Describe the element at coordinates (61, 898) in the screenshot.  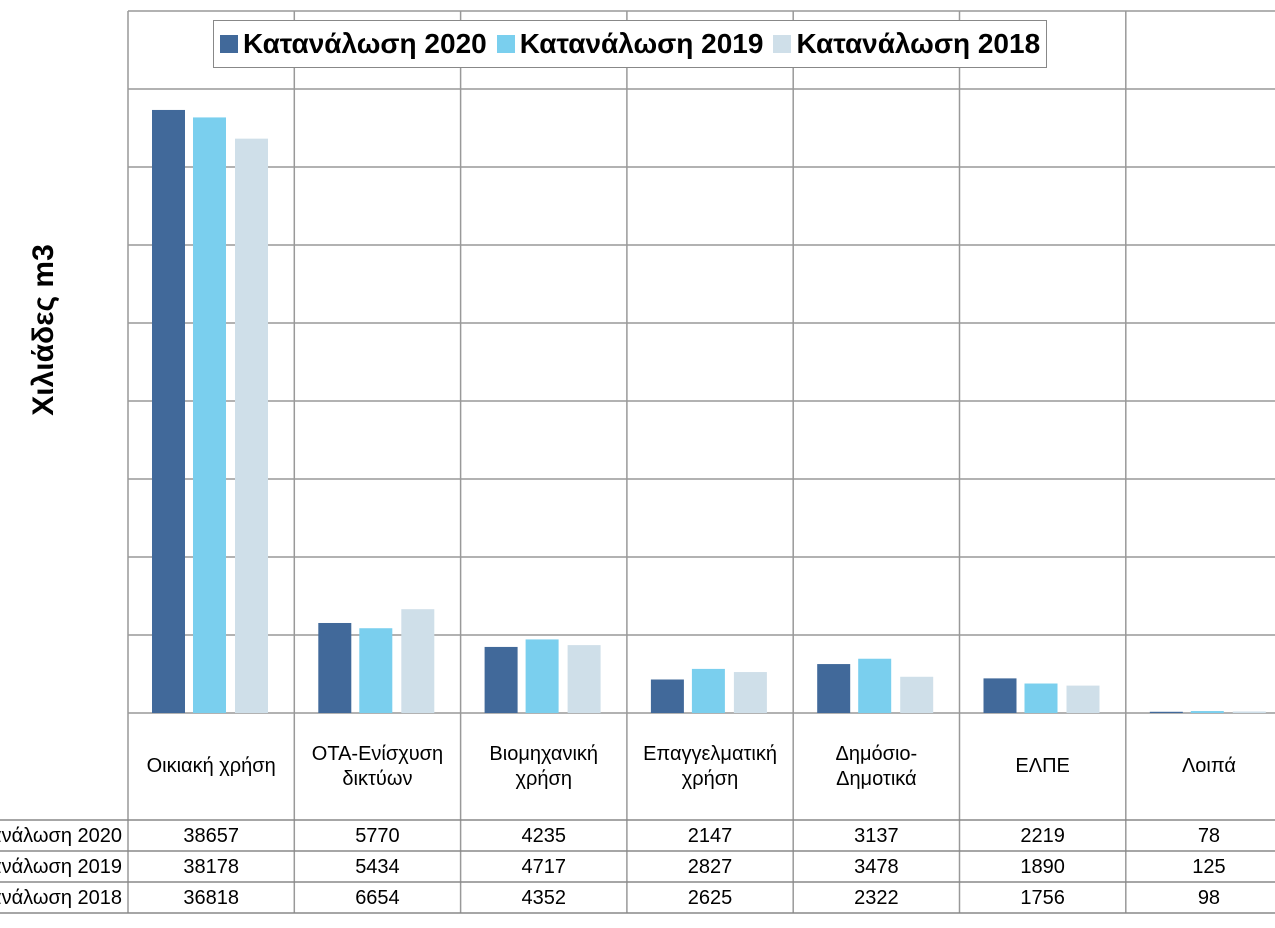
I see `table-row-label: Κατανάλωση 2018` at that location.